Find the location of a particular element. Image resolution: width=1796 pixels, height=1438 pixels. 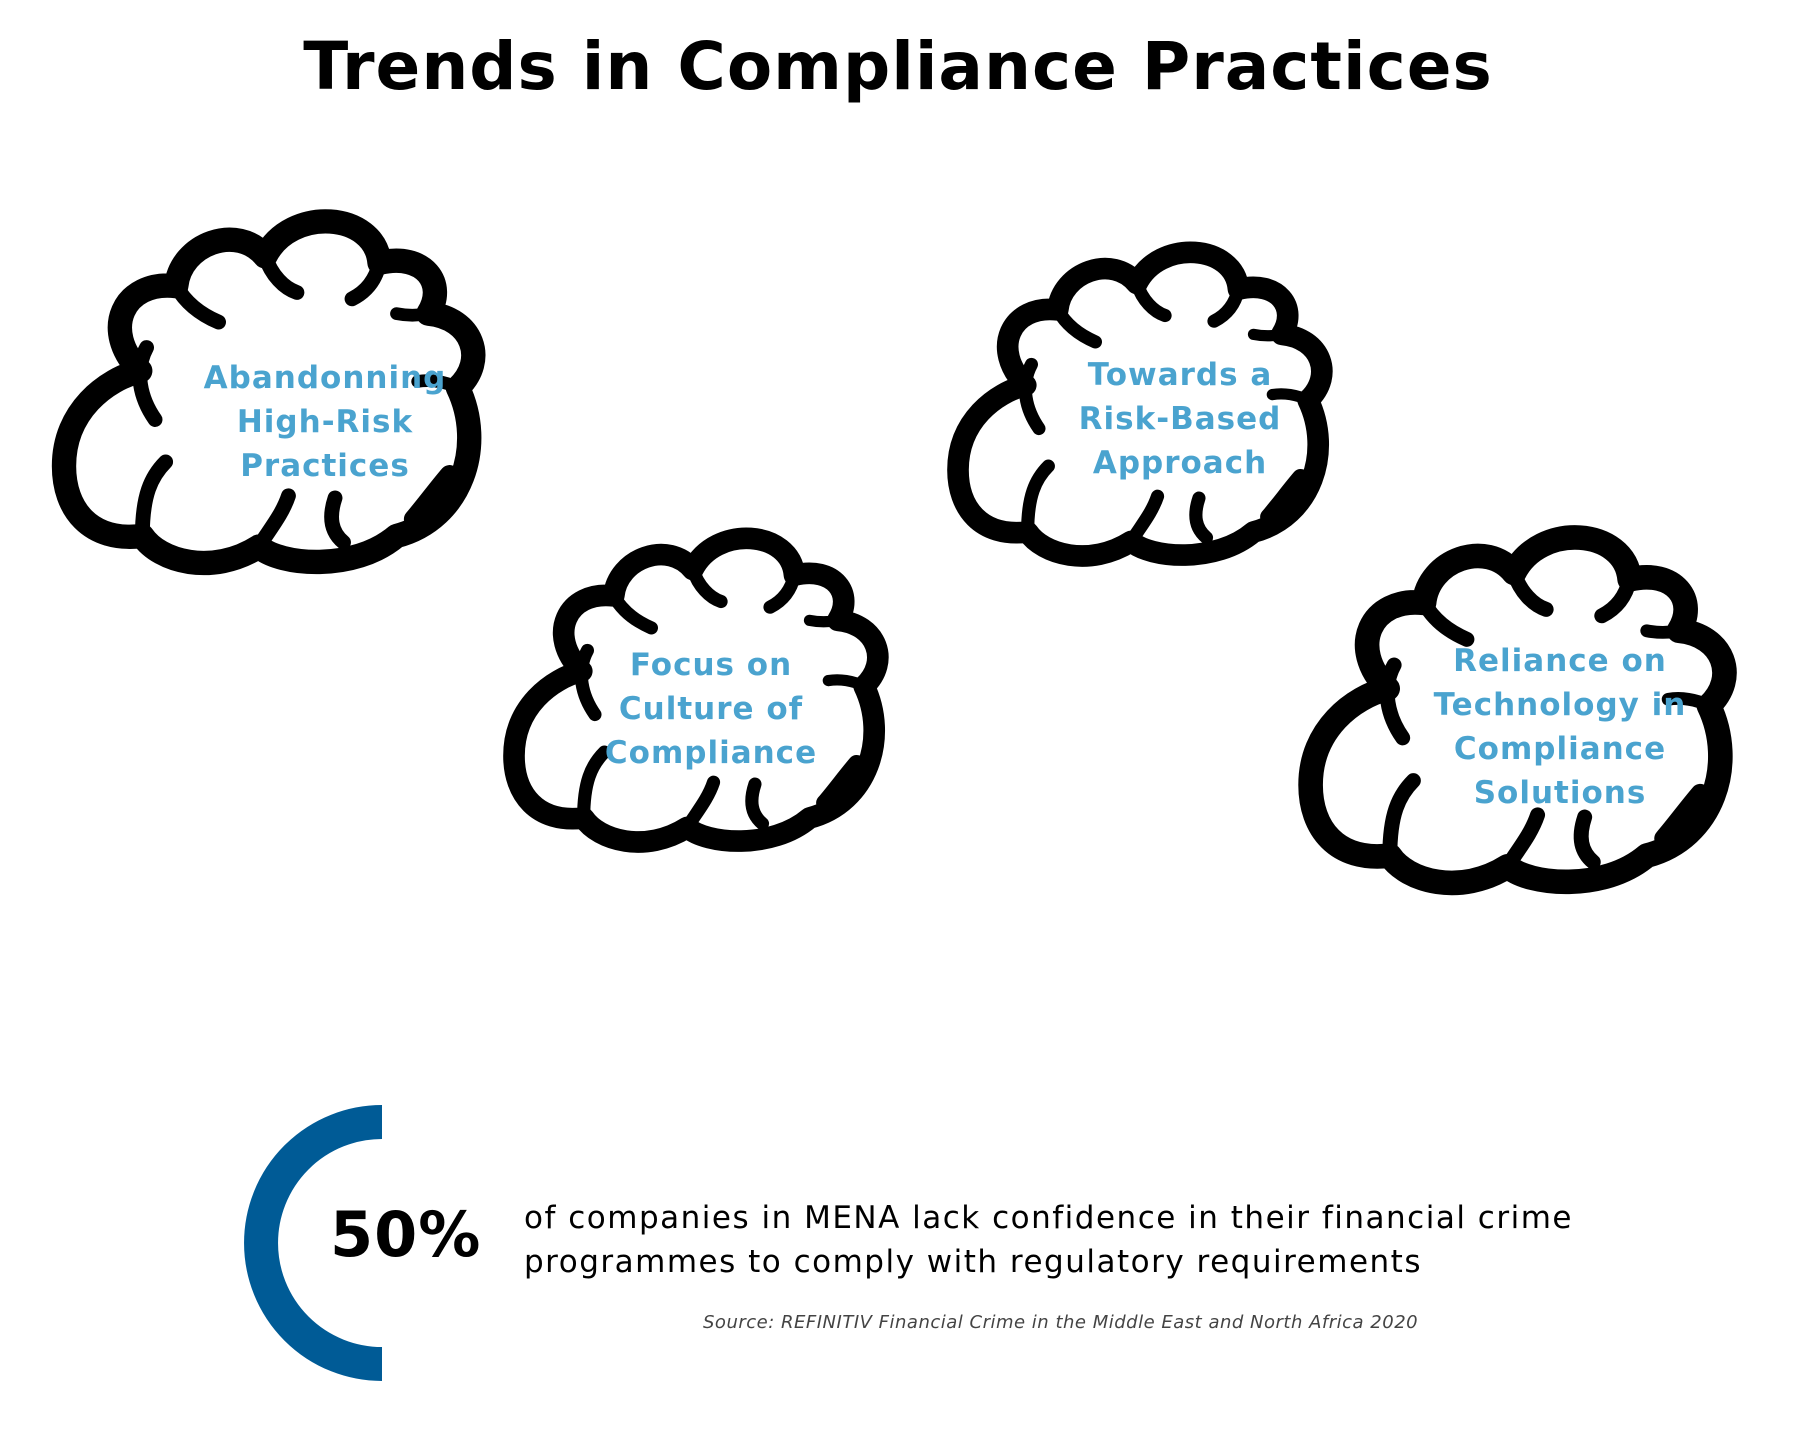

cloud-label: Focus on Culture of Compliance is located at coordinates (711, 709).